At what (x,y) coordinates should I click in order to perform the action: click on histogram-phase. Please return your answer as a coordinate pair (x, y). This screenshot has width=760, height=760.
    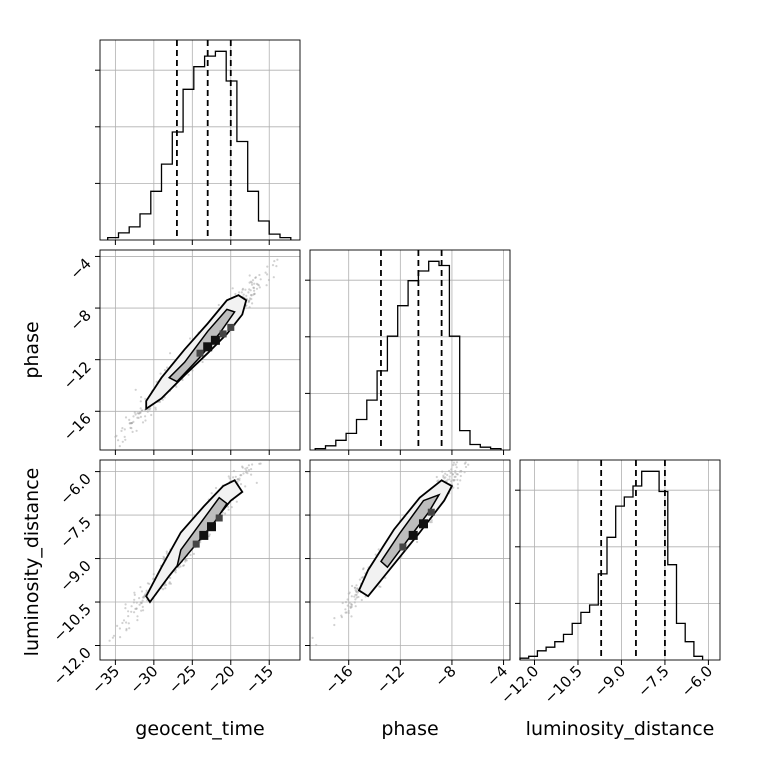
    Looking at the image, I should click on (408, 355).